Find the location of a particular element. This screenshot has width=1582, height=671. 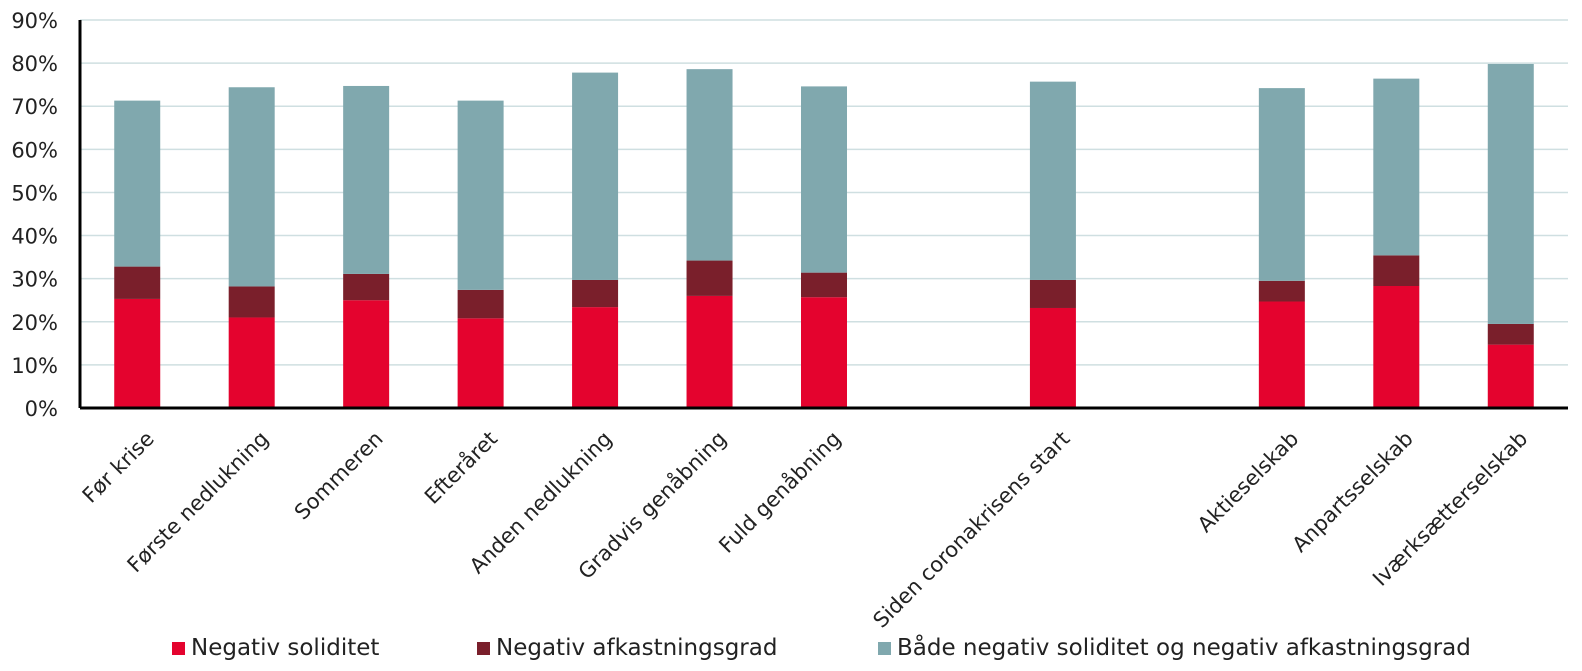

x-tick-label: Fuld genåbning is located at coordinates (780, 492).